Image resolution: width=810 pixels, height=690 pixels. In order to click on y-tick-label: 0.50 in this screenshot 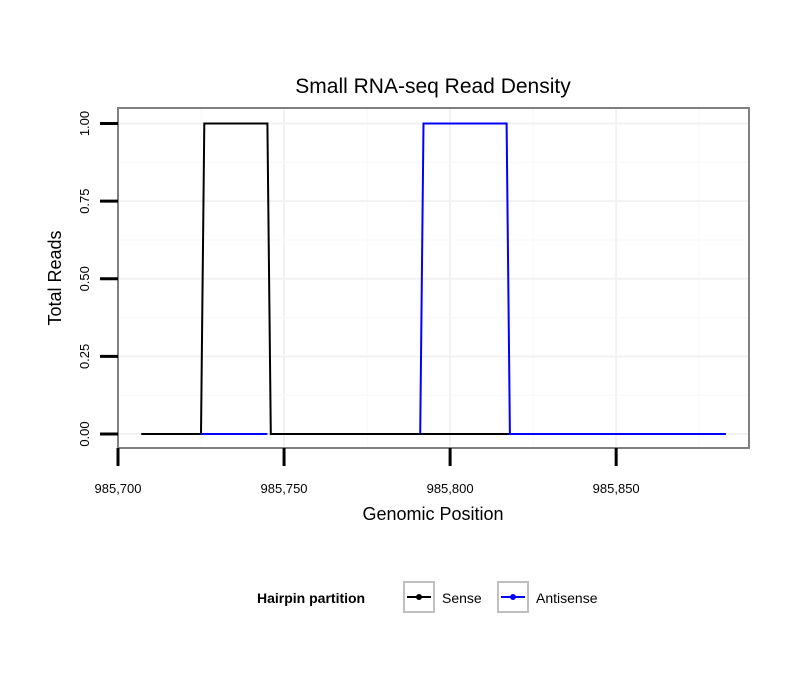, I will do `click(84, 278)`.